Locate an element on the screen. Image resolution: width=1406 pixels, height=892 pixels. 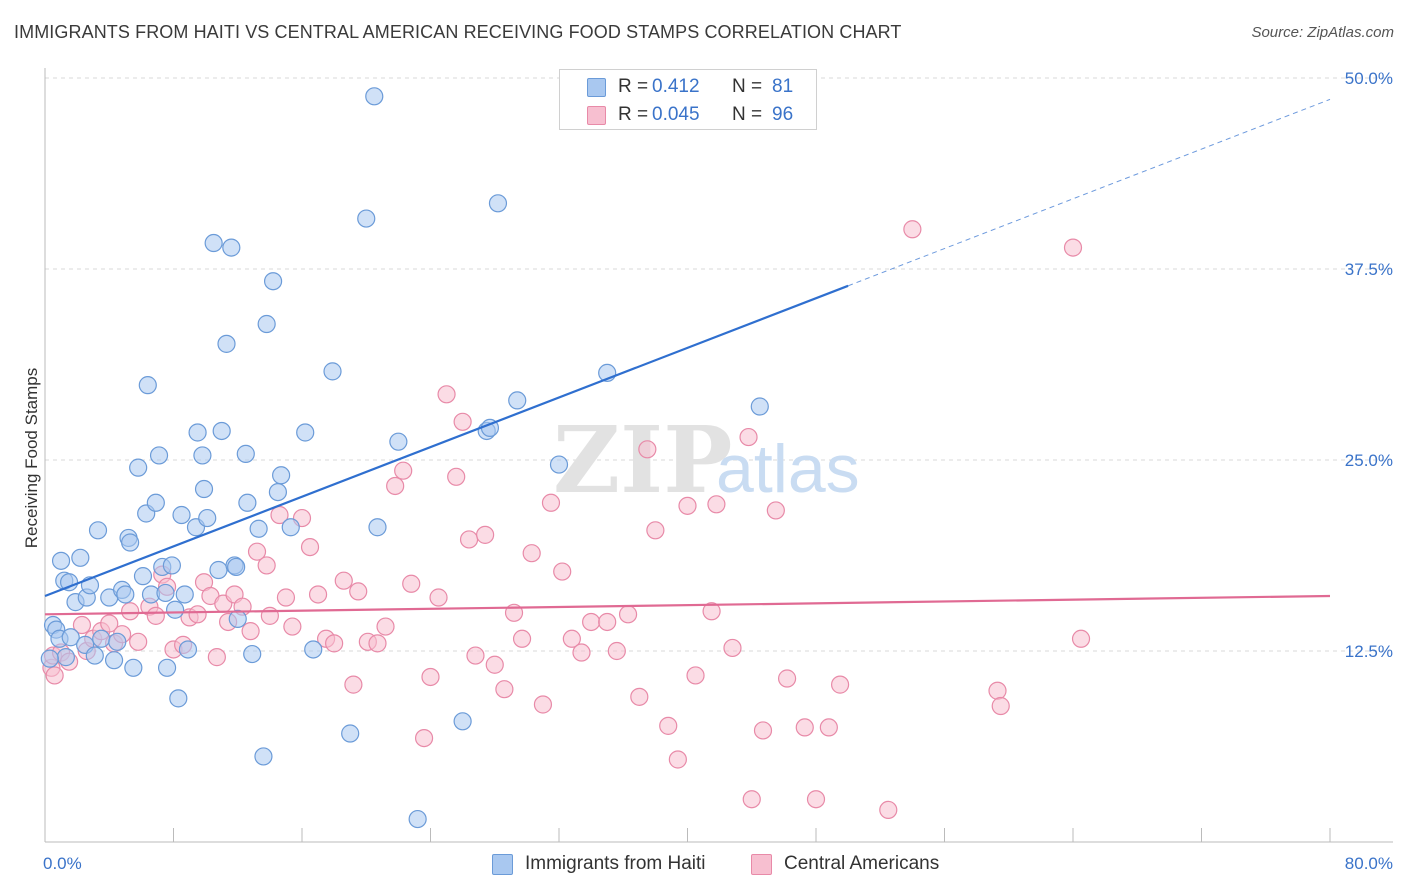
bottom-legend-label-haiti: Immigrants from Haiti is located at coordinates (615, 863).